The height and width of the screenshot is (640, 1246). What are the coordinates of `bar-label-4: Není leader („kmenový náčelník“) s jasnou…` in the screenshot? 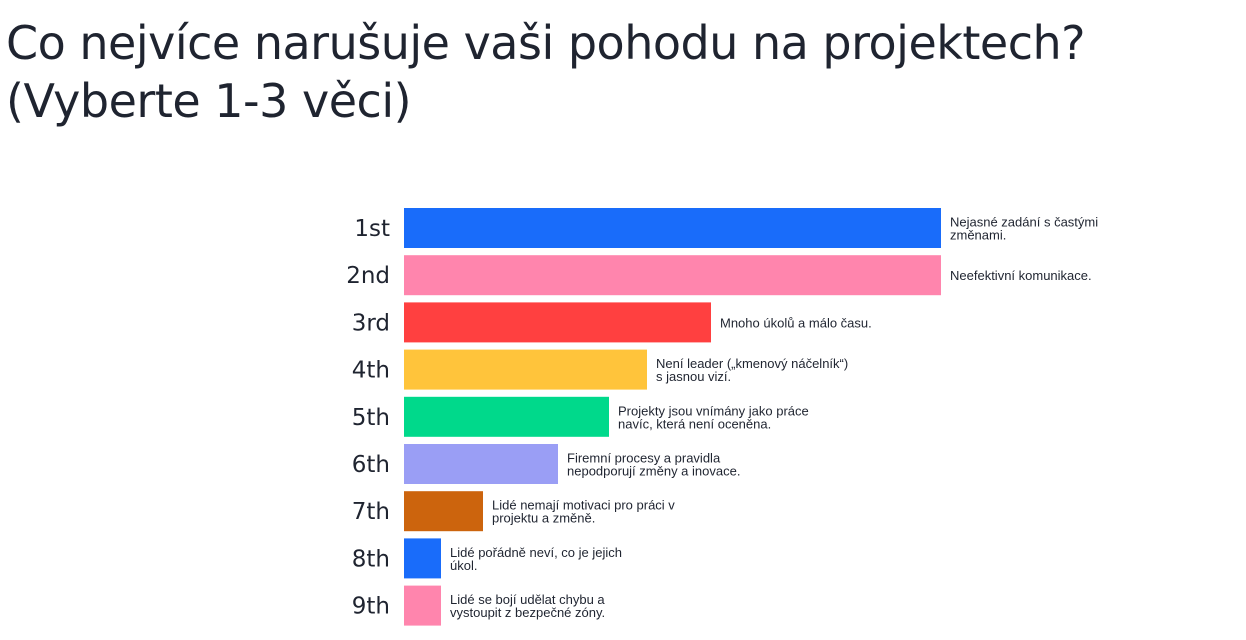 It's located at (752, 370).